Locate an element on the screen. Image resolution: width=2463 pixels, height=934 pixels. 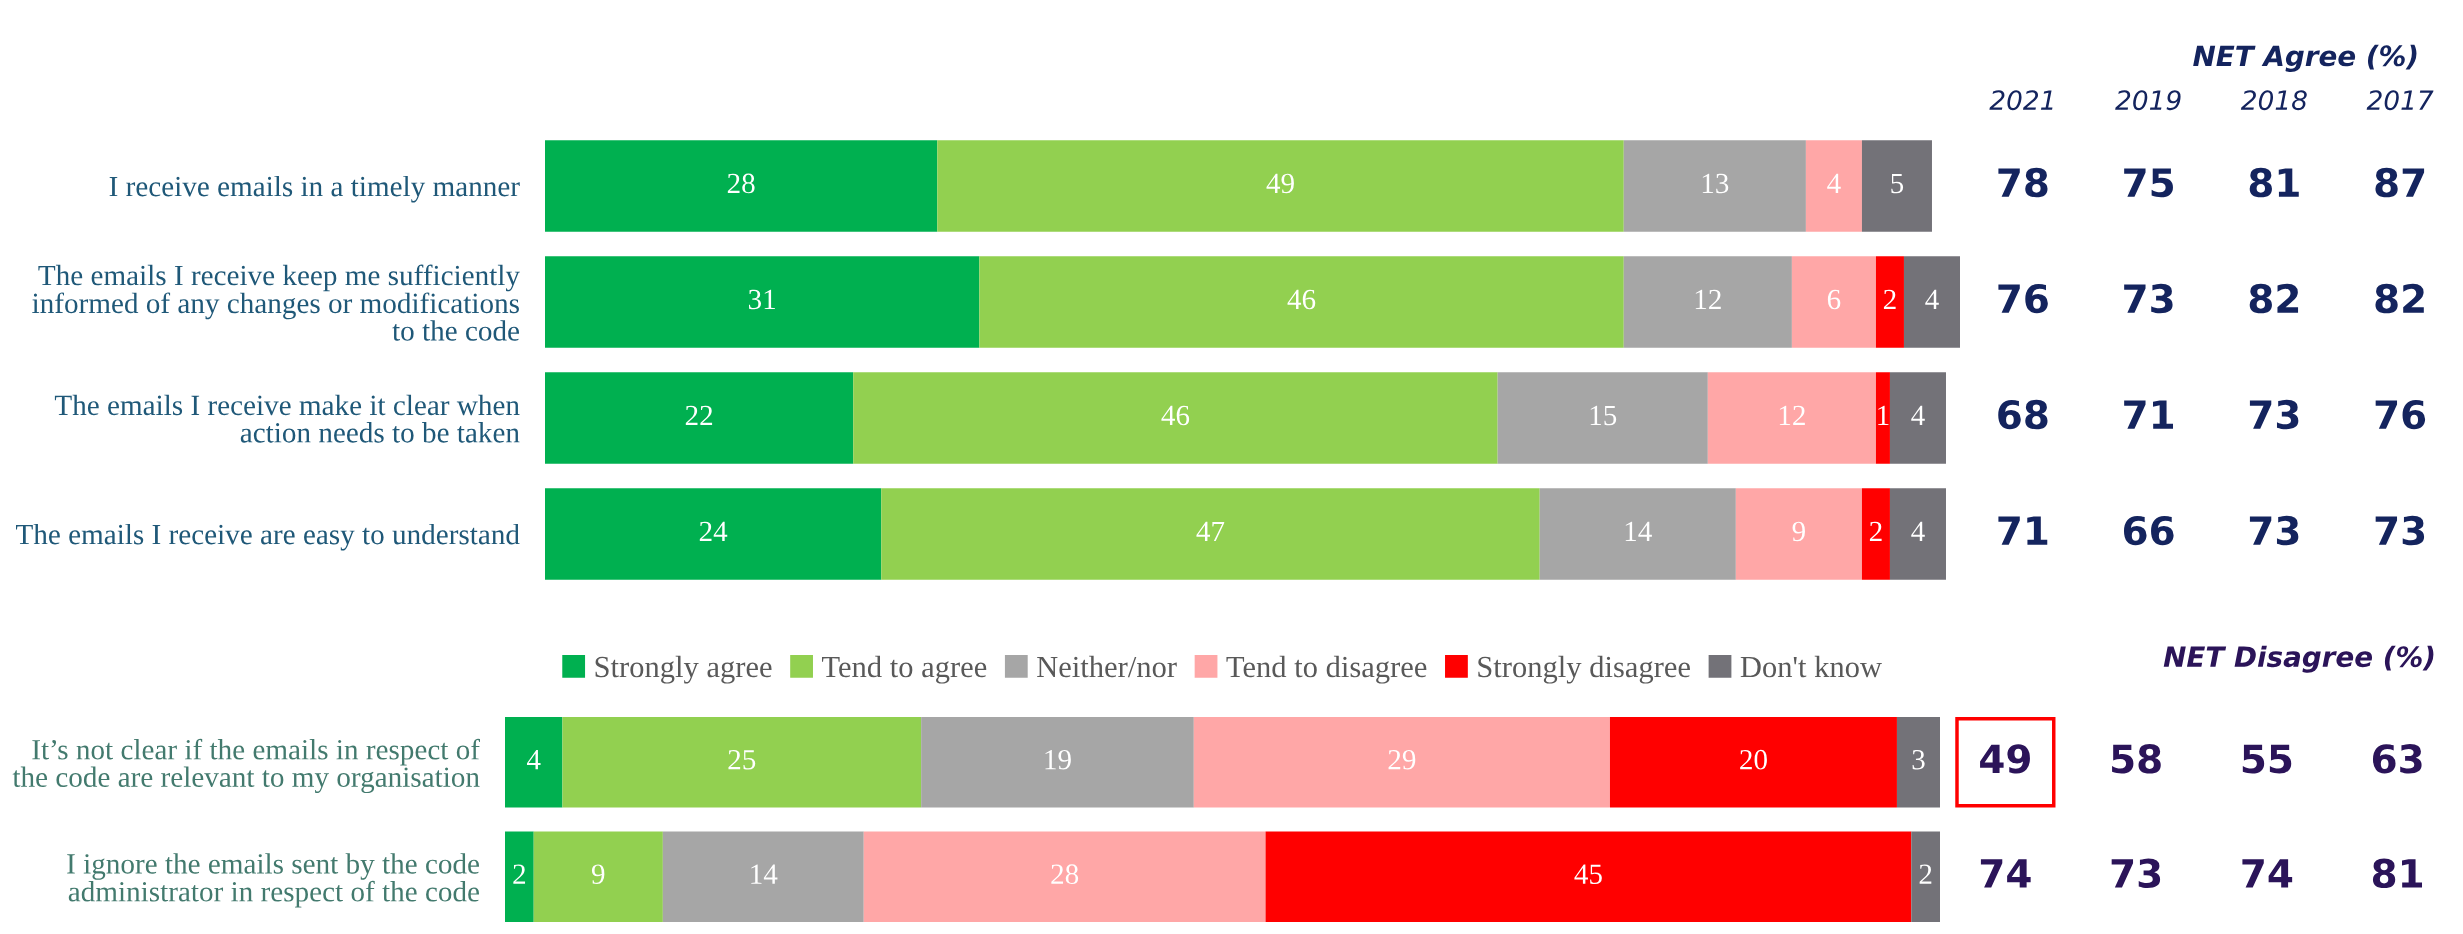
chart-title: NET Agree (%) is located at coordinates (2305, 58).